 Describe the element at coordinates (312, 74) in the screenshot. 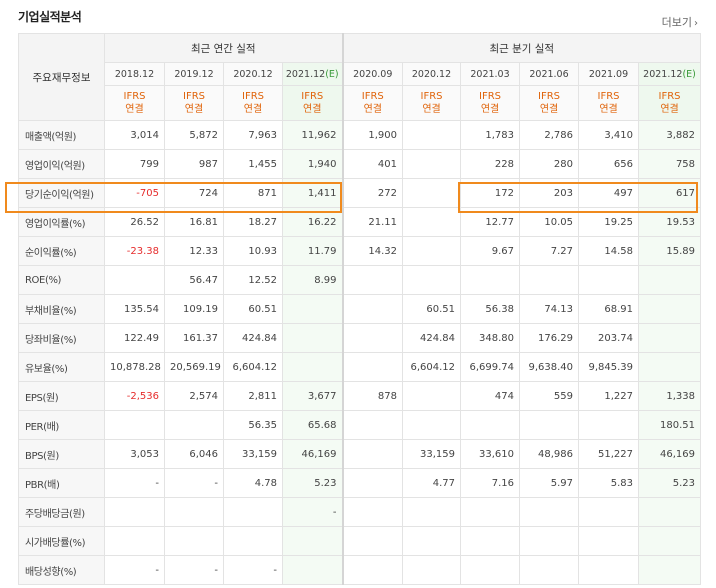

I see `period-header: 2021.12(E)` at that location.